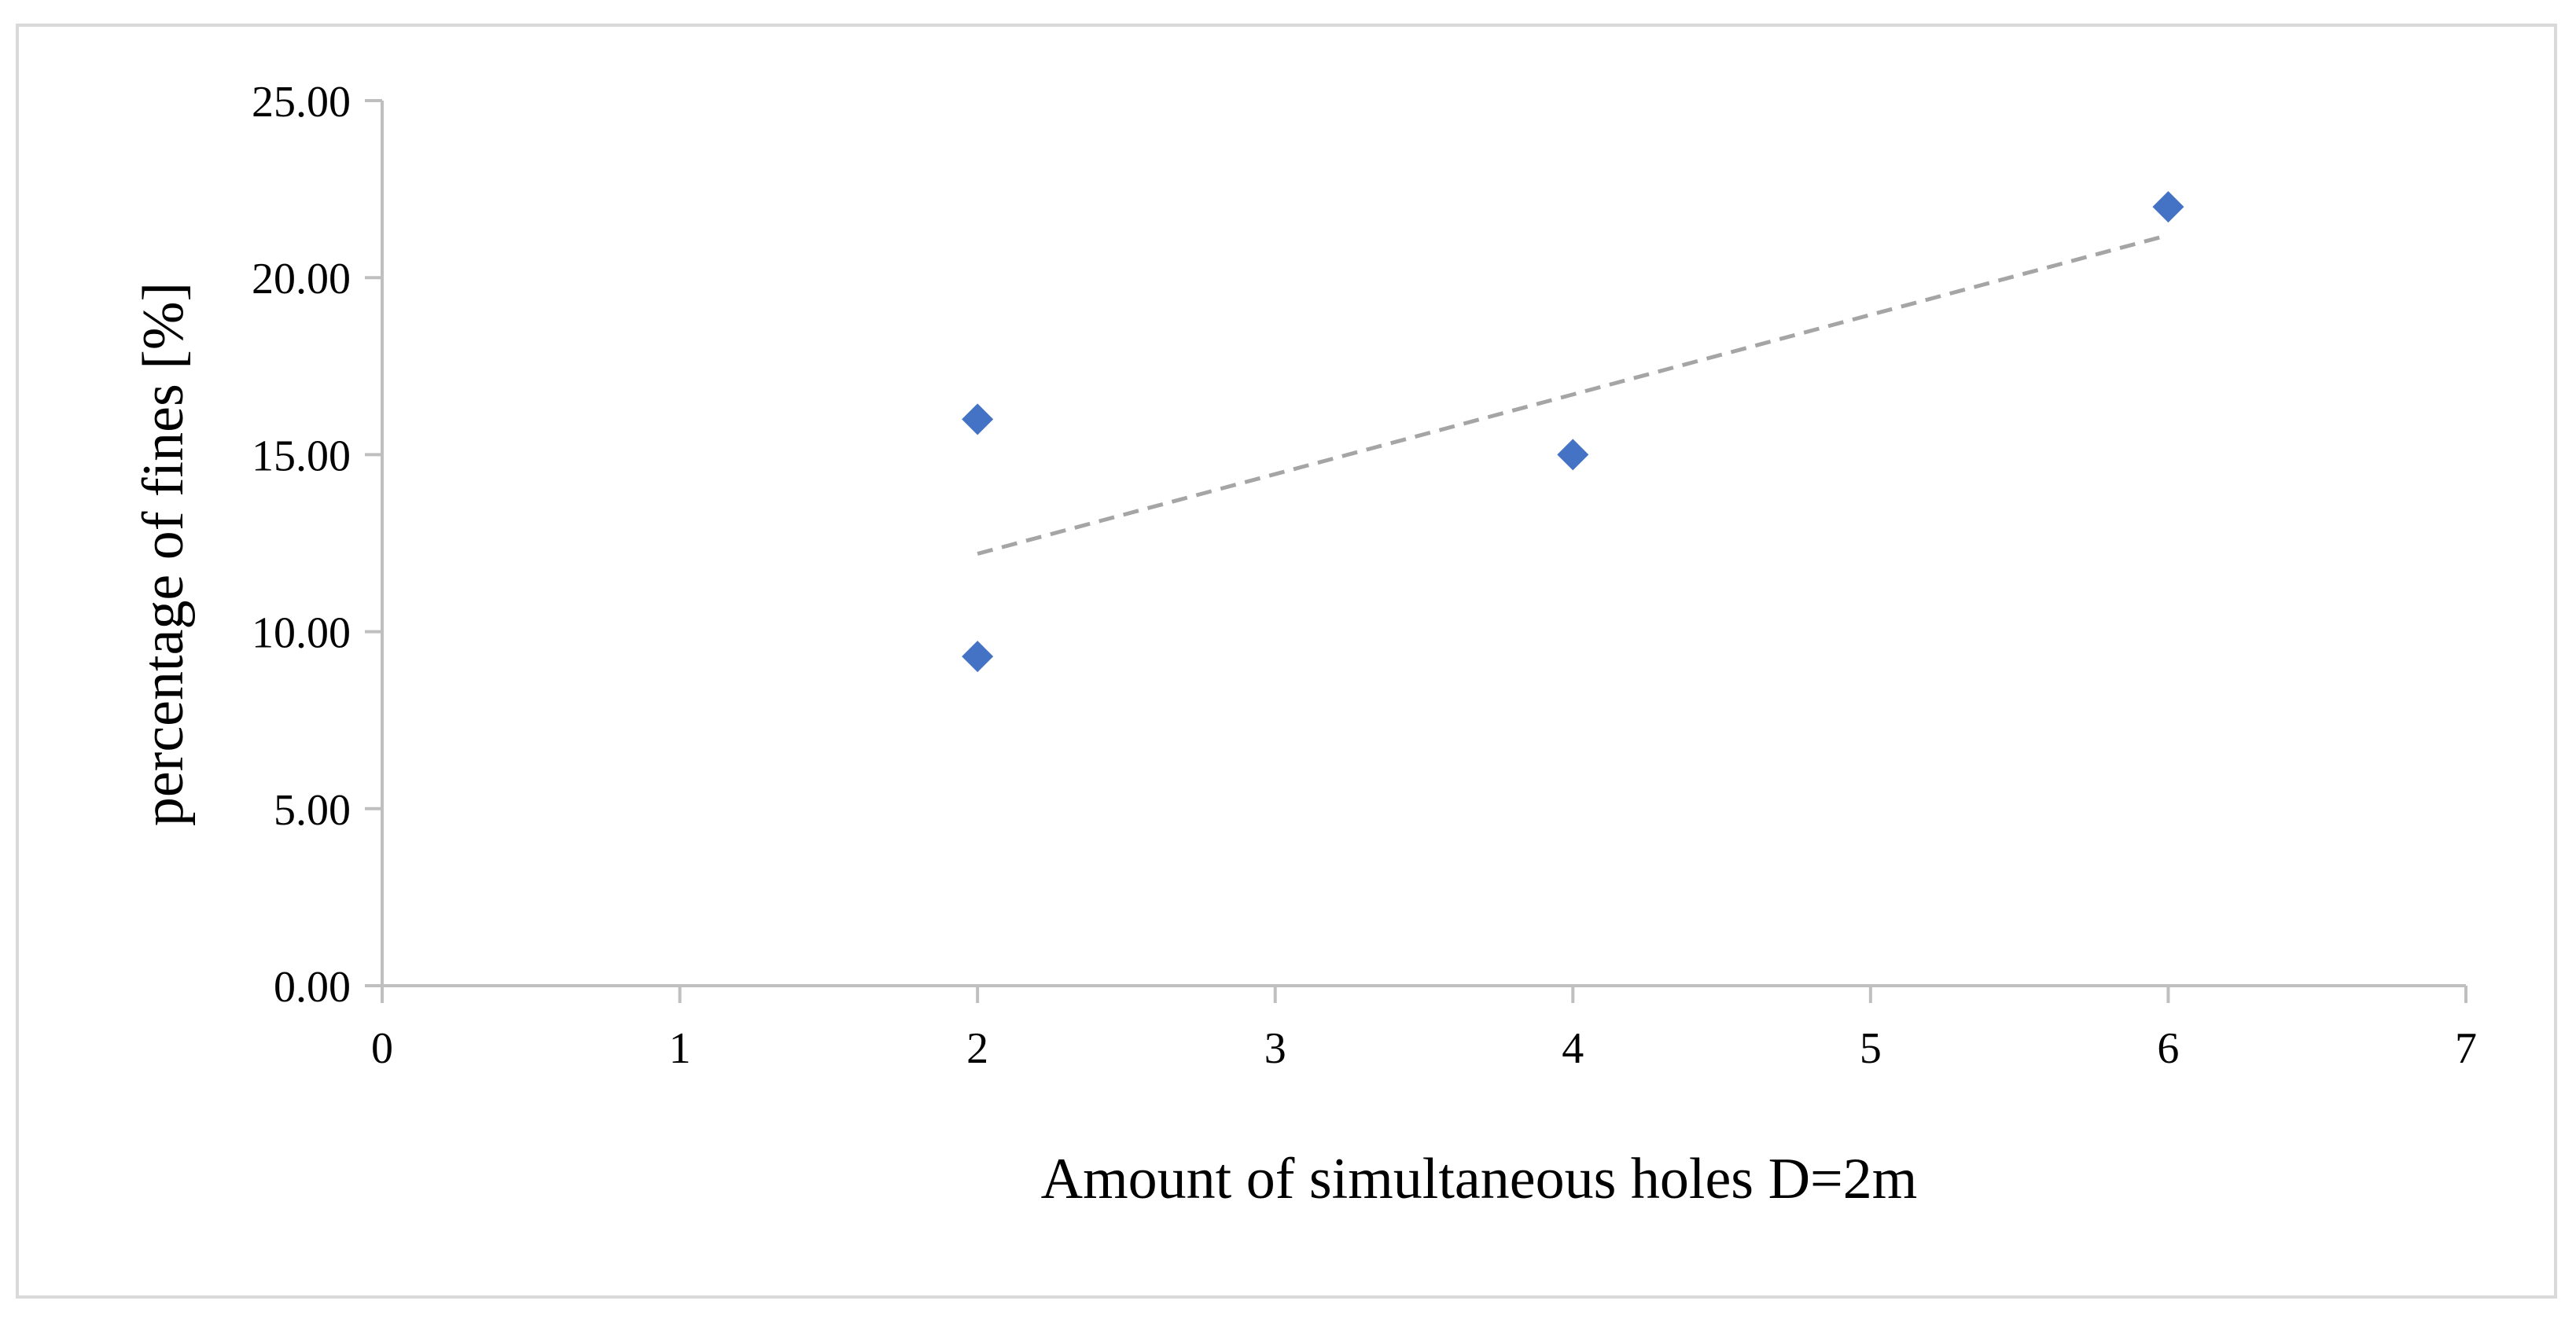 Image resolution: width=2576 pixels, height=1319 pixels. What do you see at coordinates (1275, 1048) in the screenshot?
I see `x-tick-label: 3` at bounding box center [1275, 1048].